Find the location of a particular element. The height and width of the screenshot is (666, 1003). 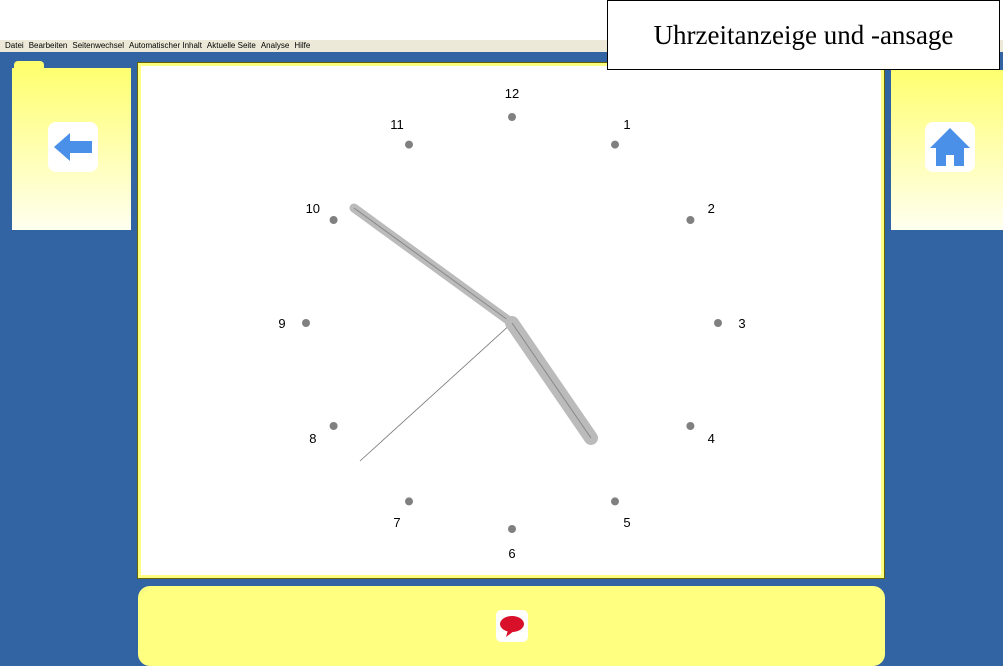

menu-item: Aktuelle Seite is located at coordinates (231, 45).